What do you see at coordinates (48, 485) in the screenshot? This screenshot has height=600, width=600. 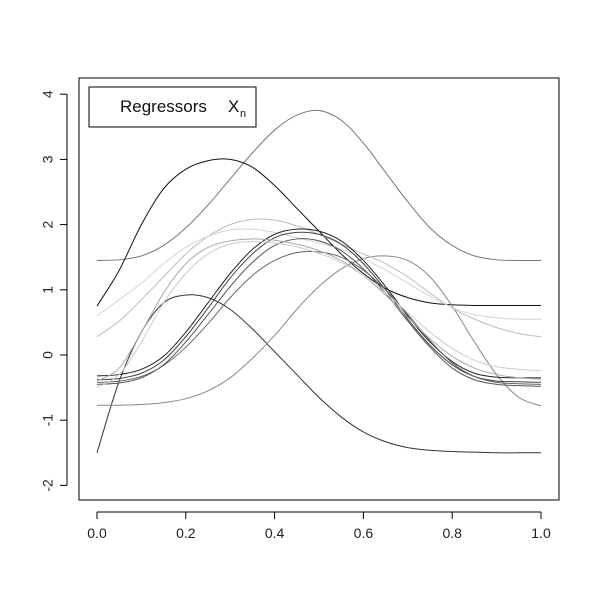 I see `y-tick-label: -2` at bounding box center [48, 485].